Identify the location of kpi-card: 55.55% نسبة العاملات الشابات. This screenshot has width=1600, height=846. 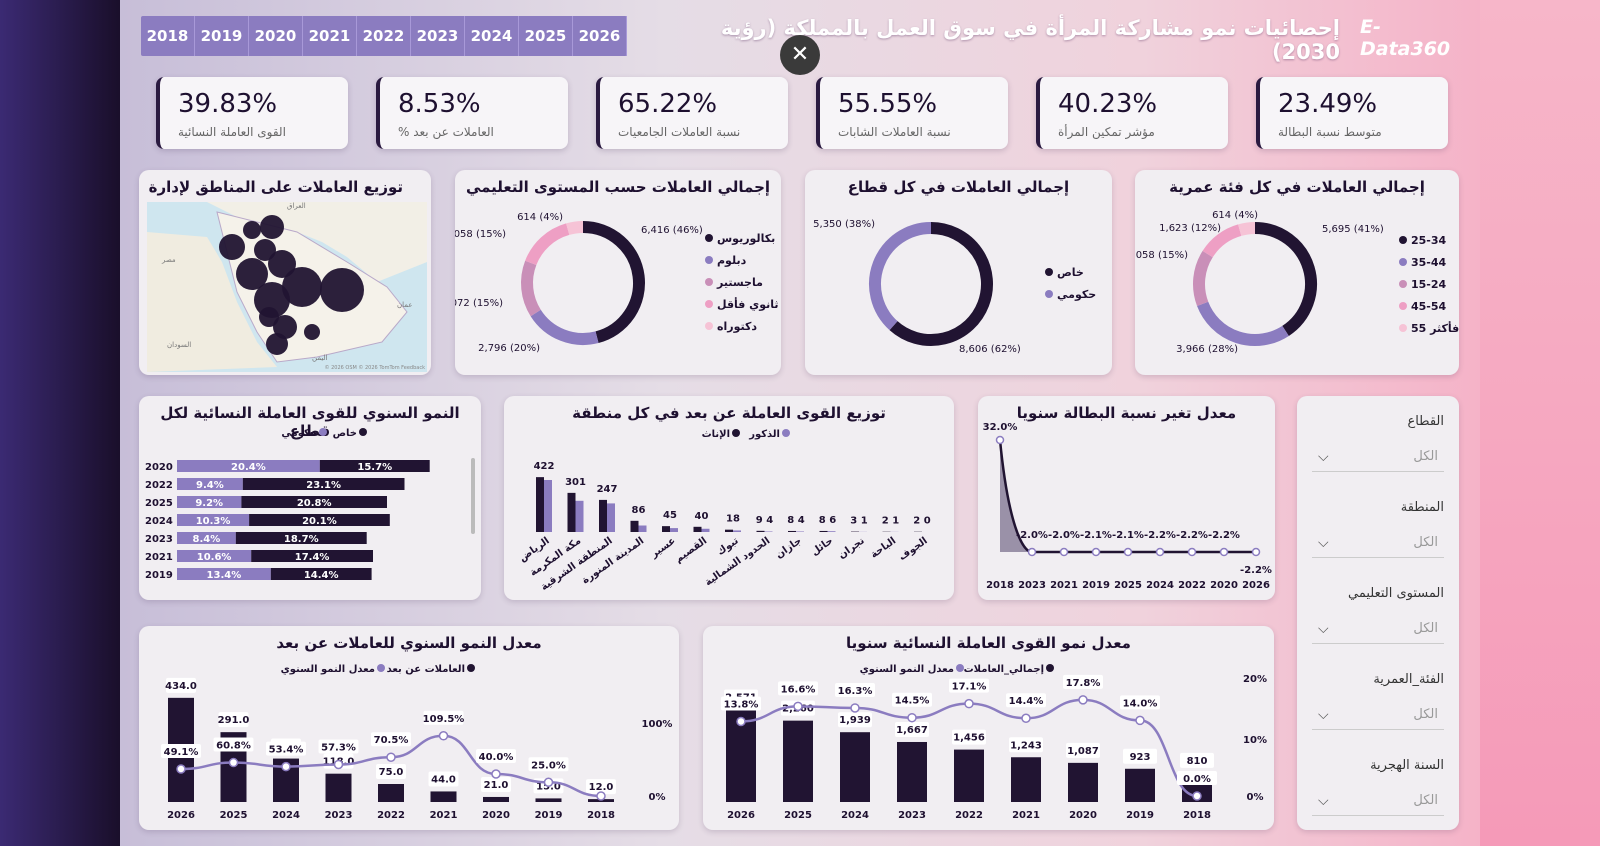
(912, 113).